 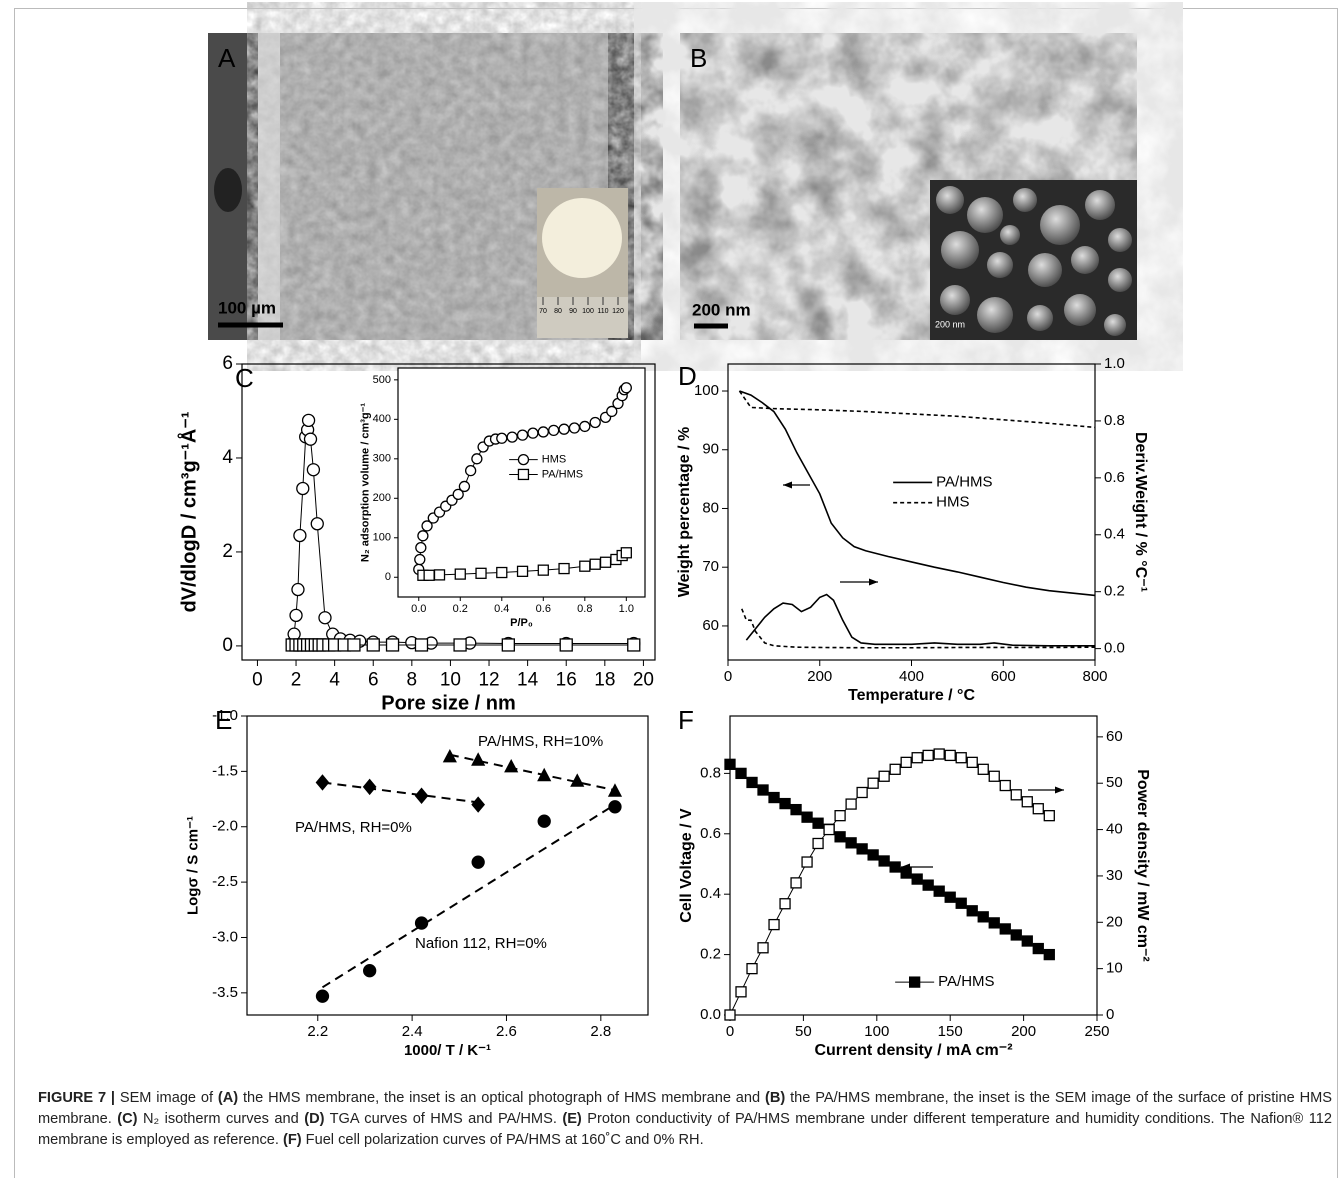 What do you see at coordinates (710, 625) in the screenshot?
I see `y-tick-label: 60` at bounding box center [710, 625].